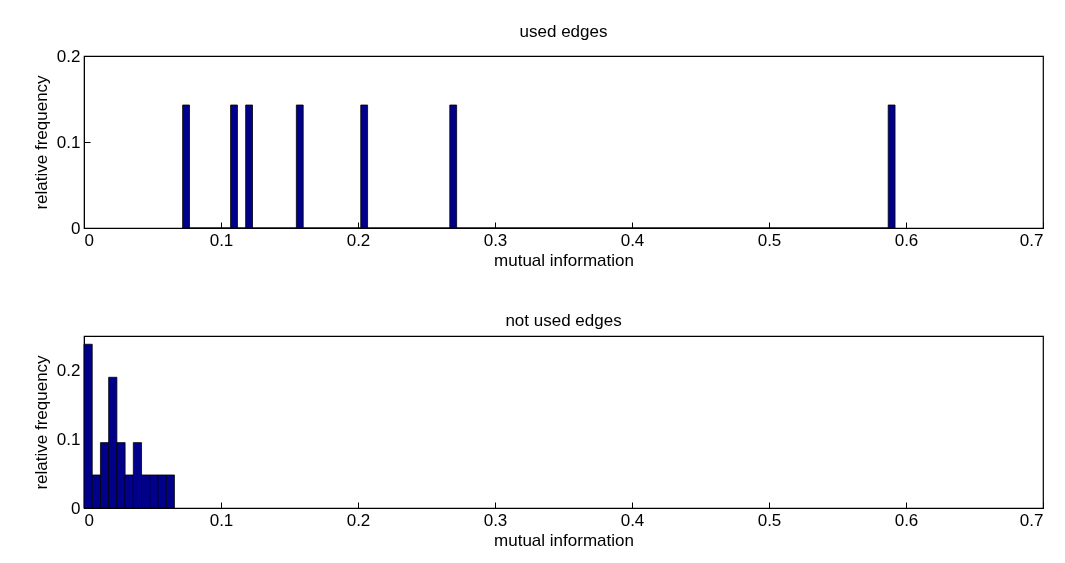 The height and width of the screenshot is (563, 1065). What do you see at coordinates (563, 320) in the screenshot?
I see `chart-title: not used edges` at bounding box center [563, 320].